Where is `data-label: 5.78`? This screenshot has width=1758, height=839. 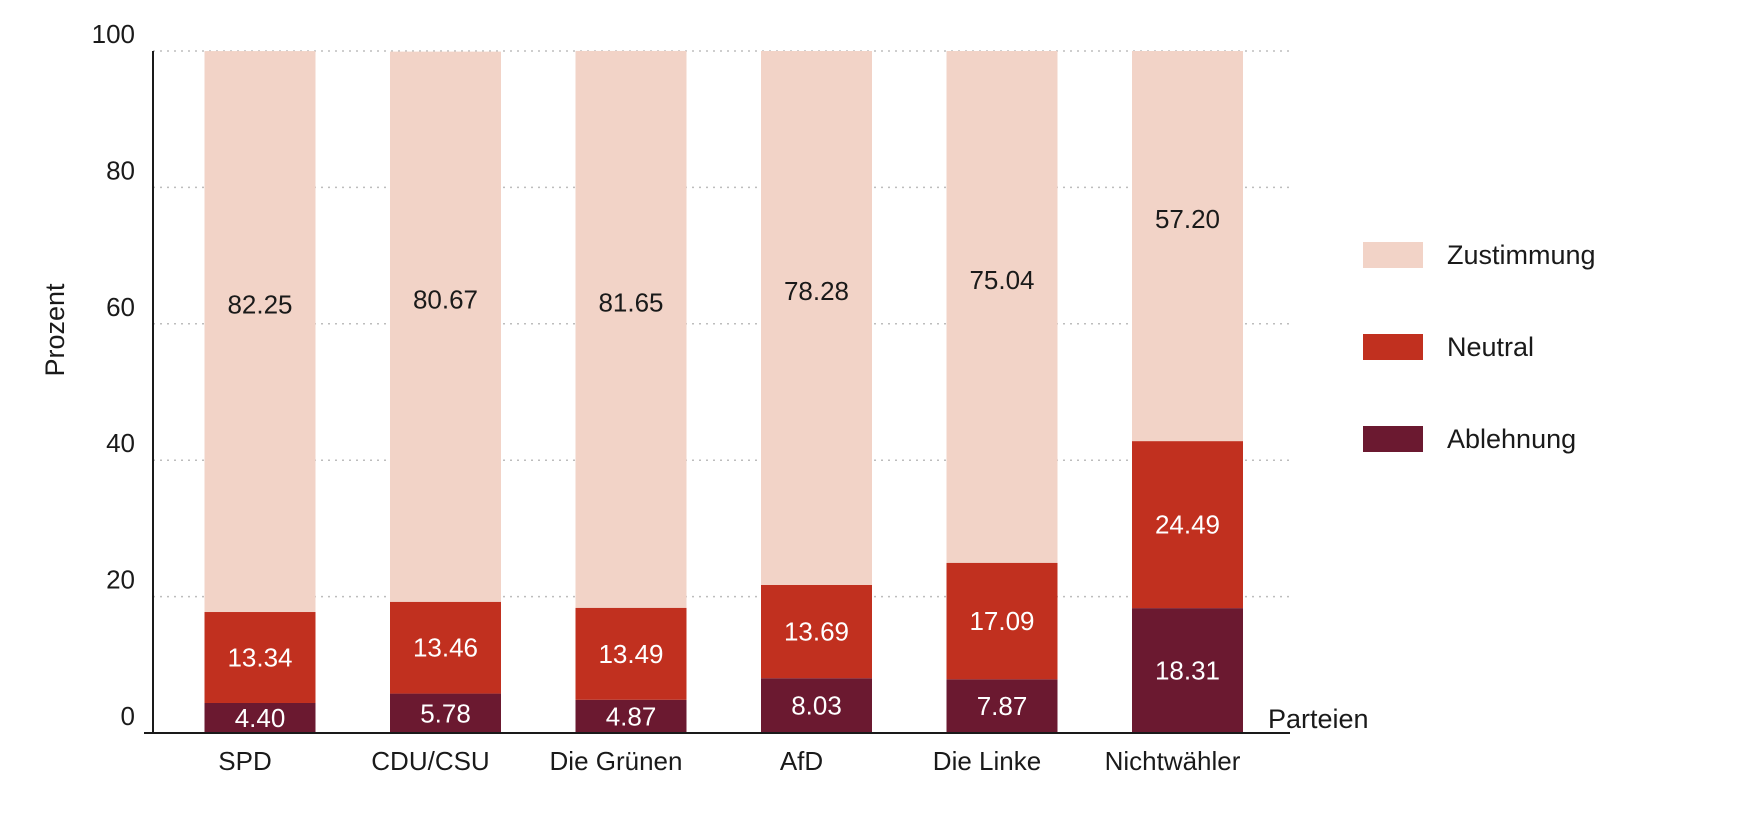 data-label: 5.78 is located at coordinates (445, 713).